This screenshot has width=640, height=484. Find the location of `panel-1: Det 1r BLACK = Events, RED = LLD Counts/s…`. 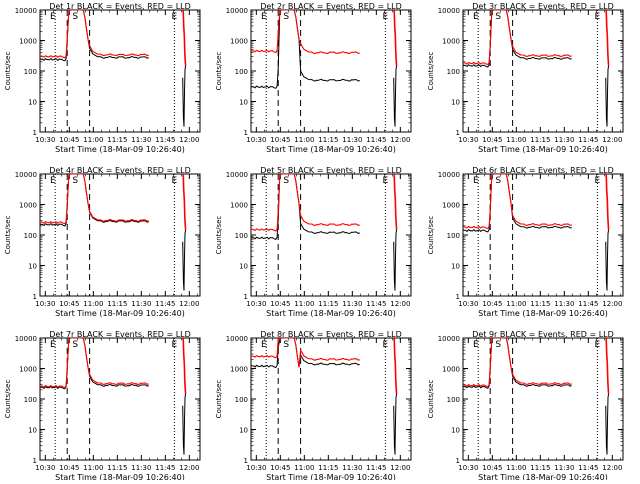

panel-1: Det 1r BLACK = Events, RED = LLD Counts/s… is located at coordinates (102, 78).